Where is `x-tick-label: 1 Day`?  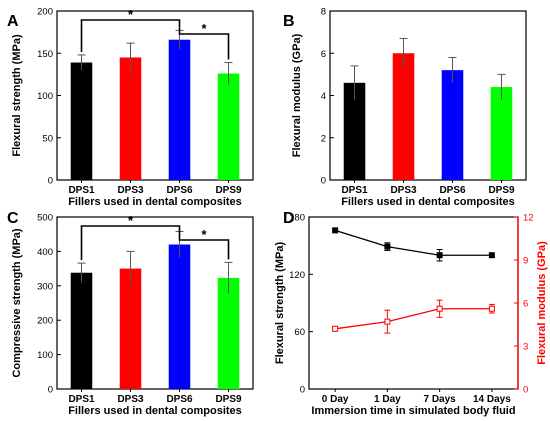
x-tick-label: 1 Day is located at coordinates (387, 399).